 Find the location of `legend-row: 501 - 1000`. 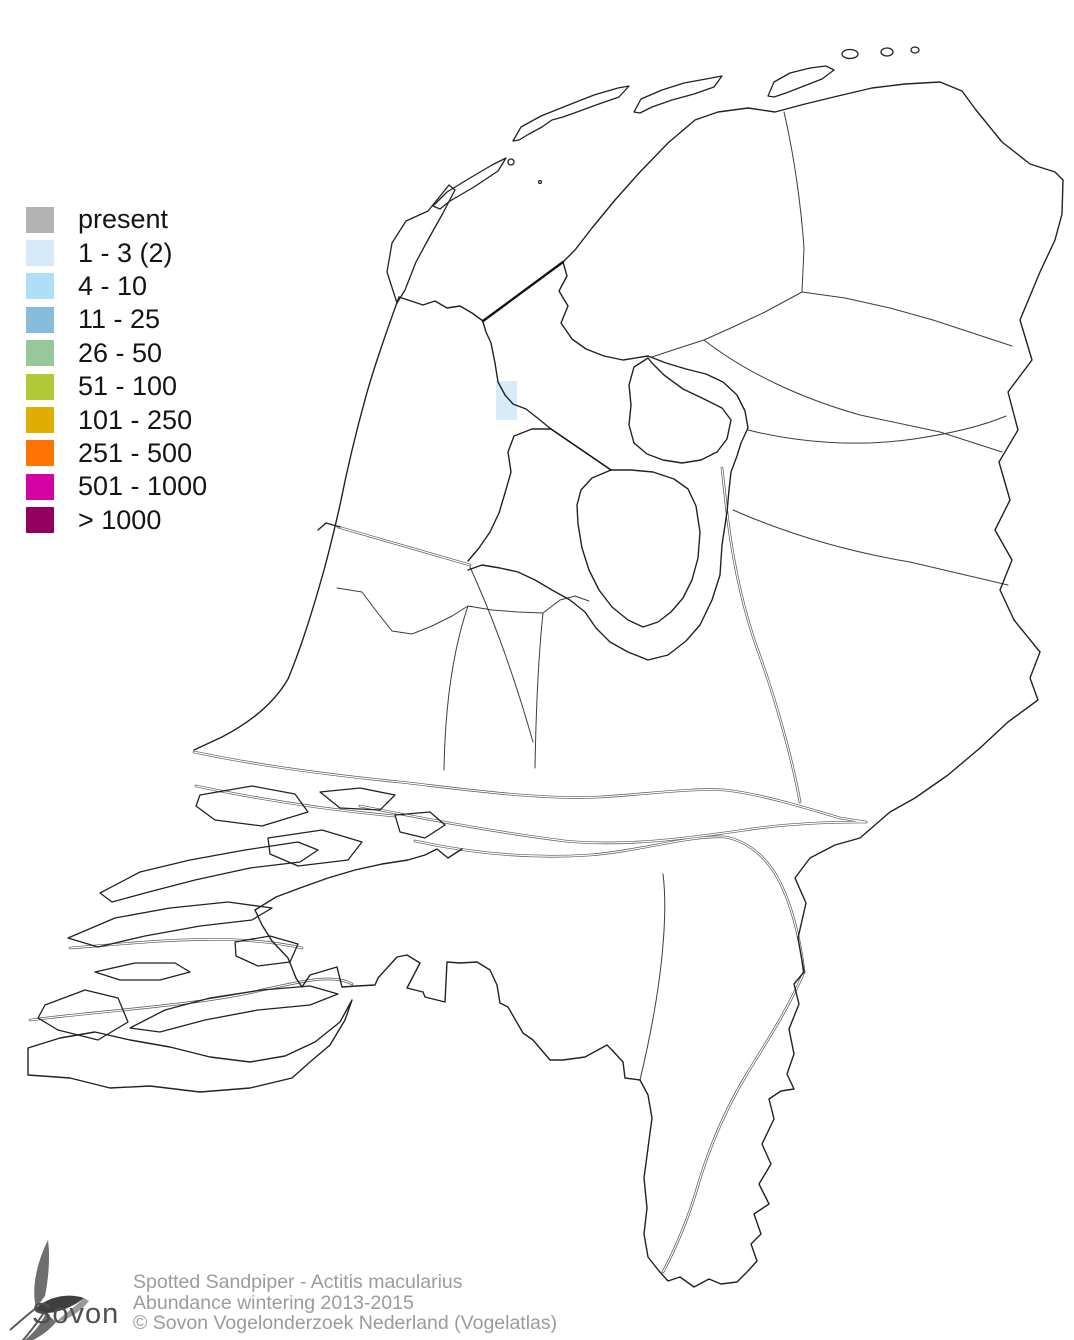

legend-row: 501 - 1000 is located at coordinates (116, 486).